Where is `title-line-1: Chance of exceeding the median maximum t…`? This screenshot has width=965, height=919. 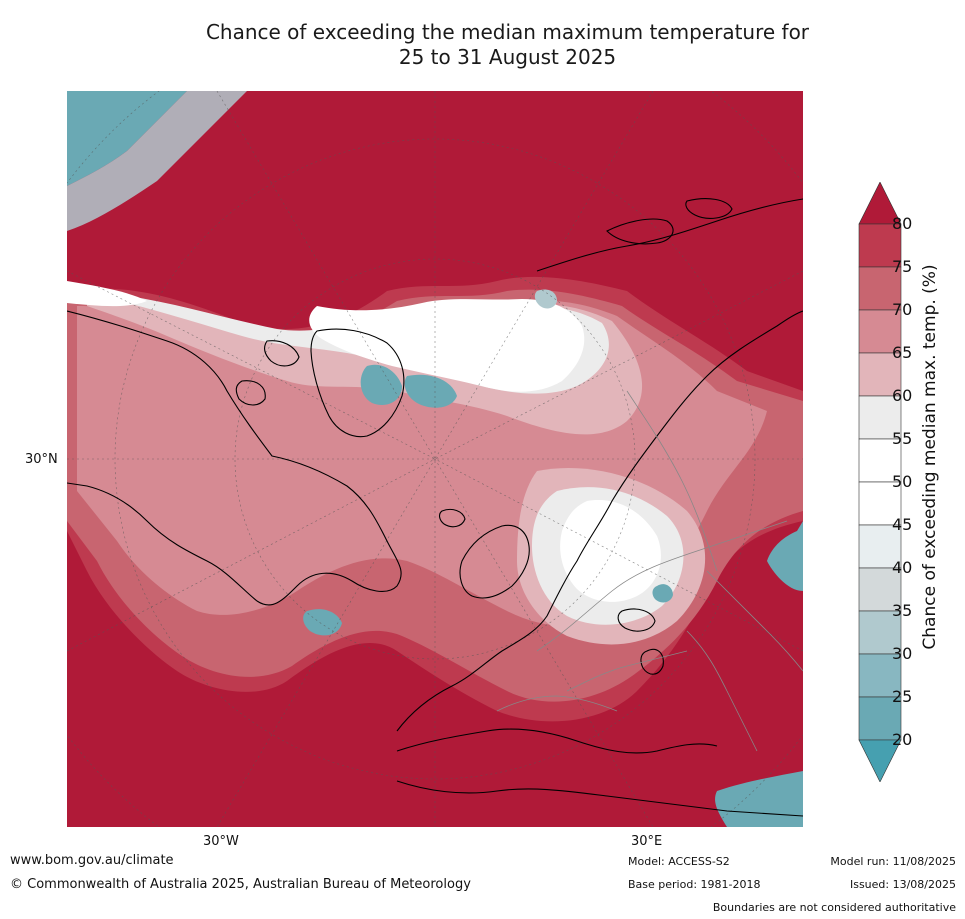 title-line-1: Chance of exceeding the median maximum t… is located at coordinates (507, 32).